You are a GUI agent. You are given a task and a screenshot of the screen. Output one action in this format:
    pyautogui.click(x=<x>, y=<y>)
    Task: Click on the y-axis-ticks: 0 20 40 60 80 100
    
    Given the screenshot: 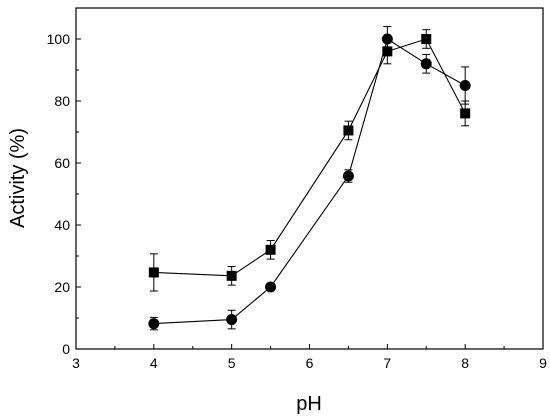 What is the action you would take?
    pyautogui.click(x=64, y=194)
    